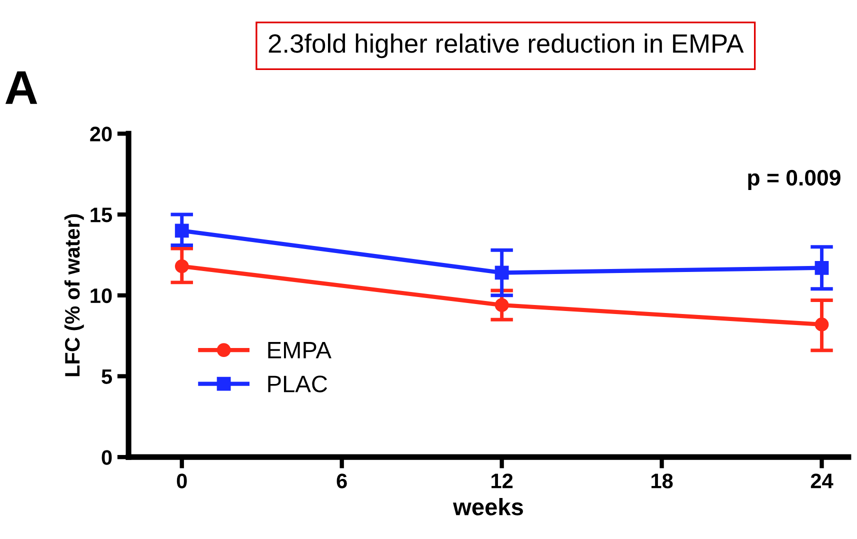 Image resolution: width=857 pixels, height=539 pixels. What do you see at coordinates (502, 481) in the screenshot?
I see `x-tick-label: 12` at bounding box center [502, 481].